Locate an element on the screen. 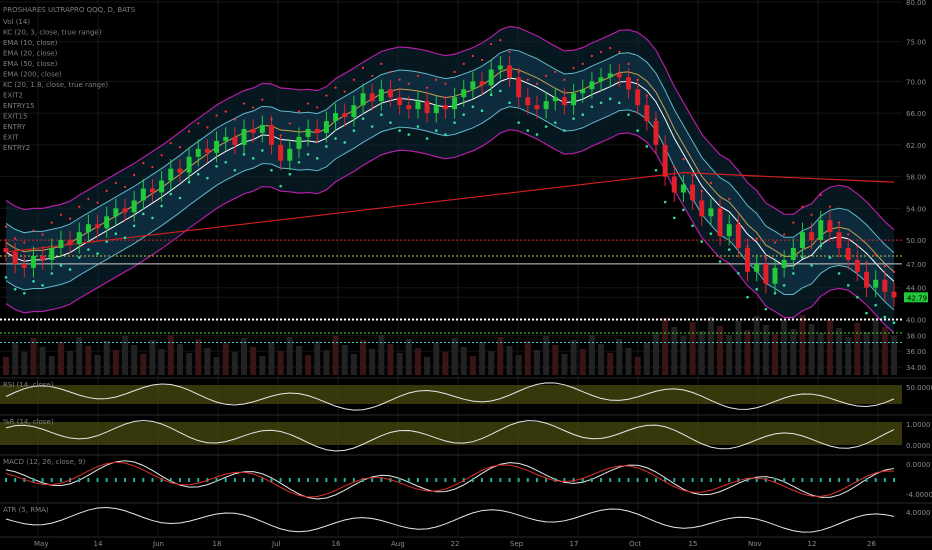  x-tick-label: May is located at coordinates (41, 544).